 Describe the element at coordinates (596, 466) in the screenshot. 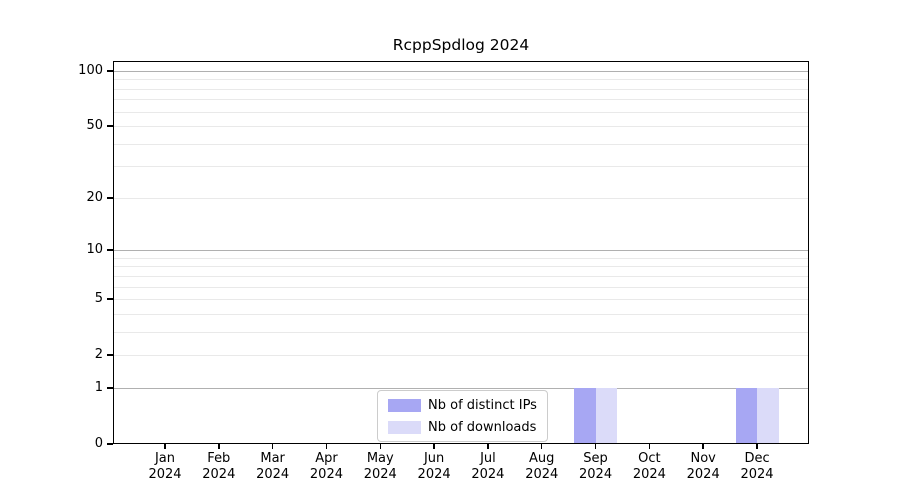

I see `x-tick-label: Sep 2024` at that location.